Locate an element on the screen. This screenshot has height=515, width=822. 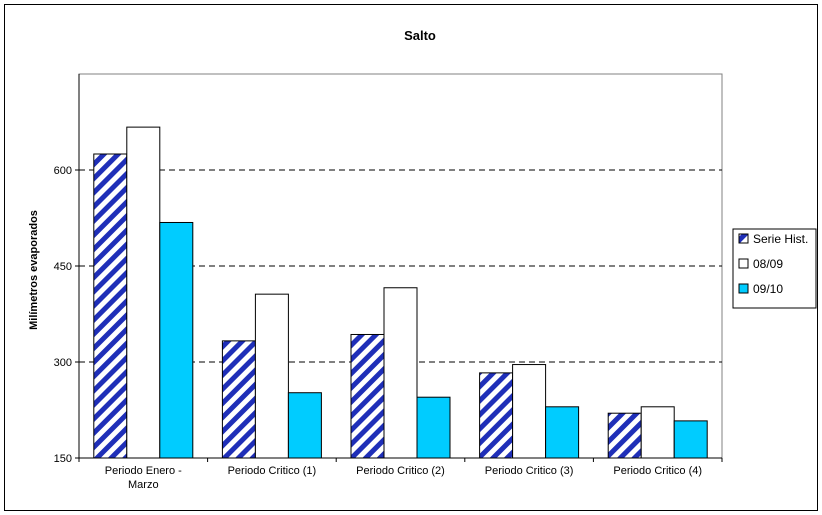
y-tick-label: 150 is located at coordinates (63, 459).